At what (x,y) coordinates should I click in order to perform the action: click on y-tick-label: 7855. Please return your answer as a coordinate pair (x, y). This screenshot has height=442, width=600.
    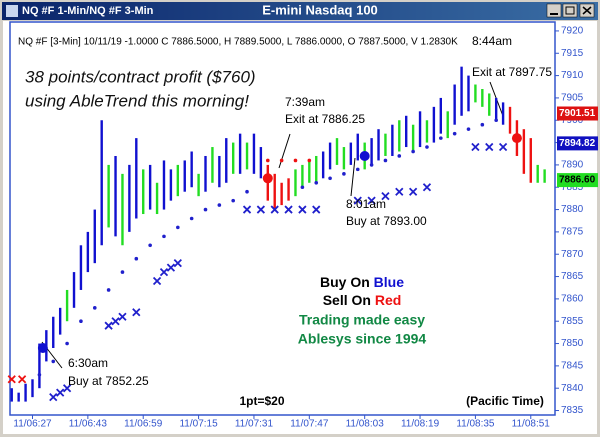
    Looking at the image, I should click on (572, 321).